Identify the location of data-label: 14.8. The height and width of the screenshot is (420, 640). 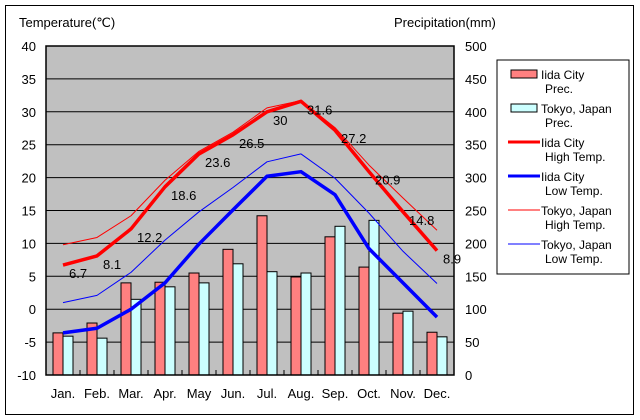
(421, 220).